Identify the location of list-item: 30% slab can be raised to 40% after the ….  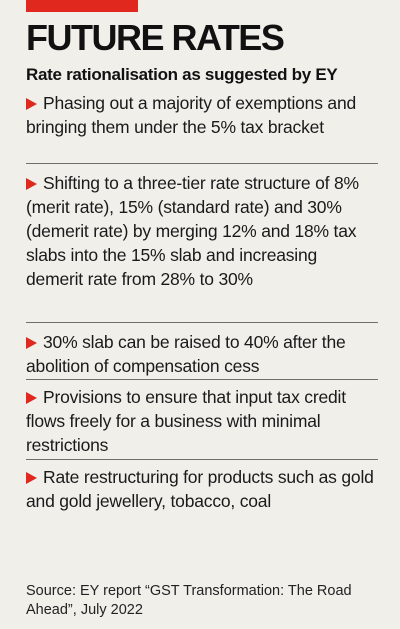
(202, 351).